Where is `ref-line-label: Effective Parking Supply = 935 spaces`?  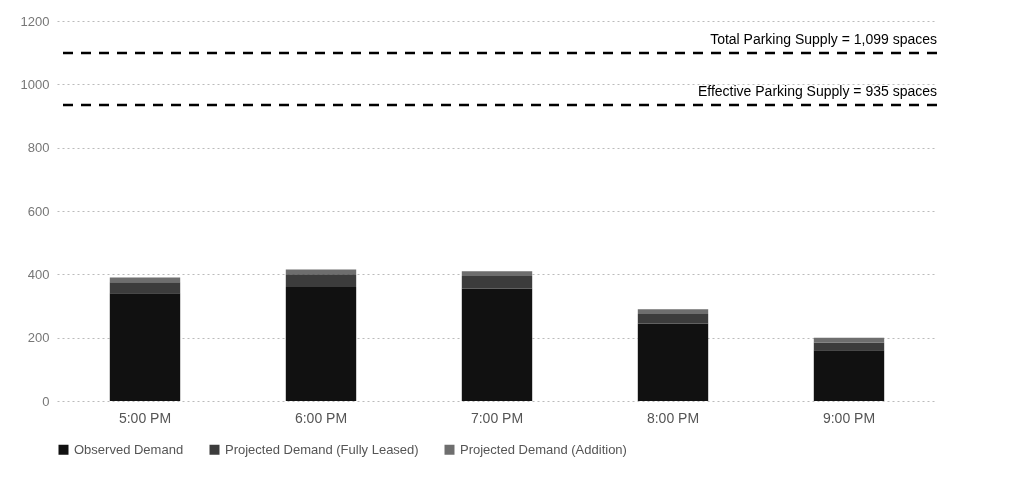
ref-line-label: Effective Parking Supply = 935 spaces is located at coordinates (817, 90).